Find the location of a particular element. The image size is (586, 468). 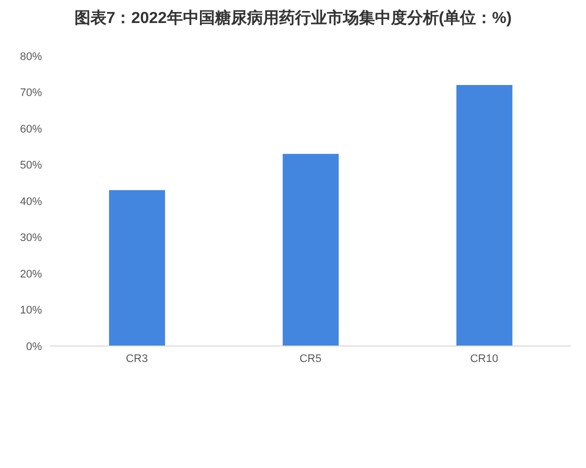

x-tick-label: CR5 is located at coordinates (310, 358).